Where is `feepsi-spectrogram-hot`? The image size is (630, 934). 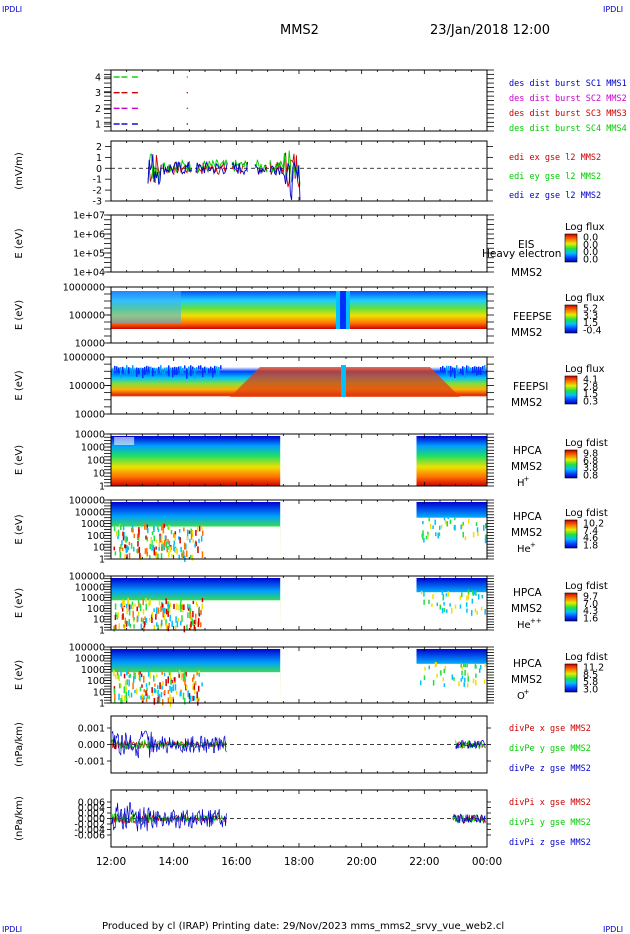 feepsi-spectrogram-hot is located at coordinates (402, 382).